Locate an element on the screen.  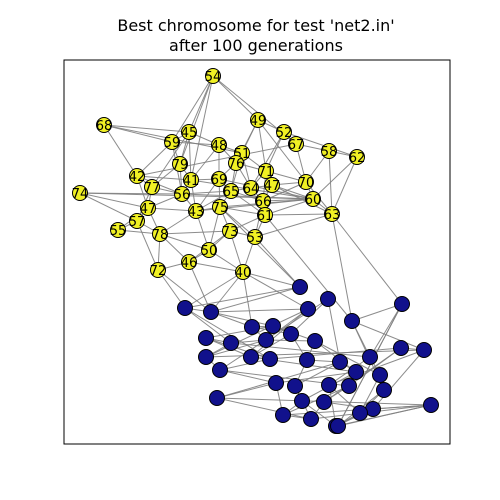
node-label: 63 is located at coordinates (332, 215).